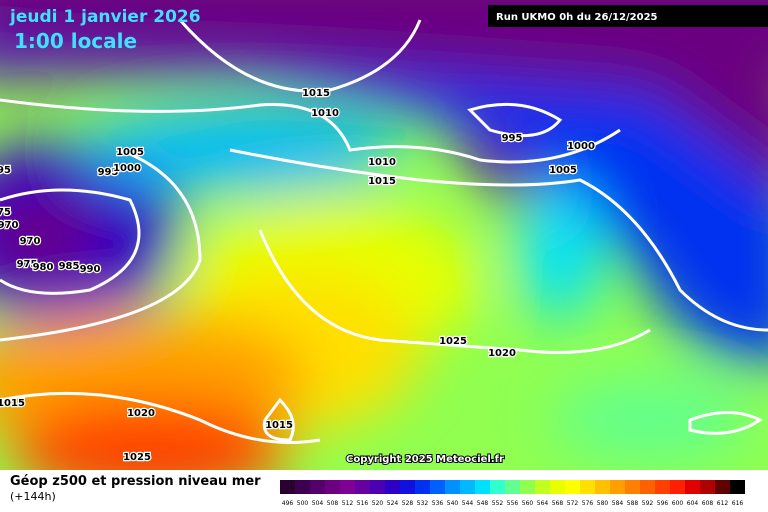 This screenshot has height=512, width=768. I want to click on scale-label: 592, so click(648, 503).